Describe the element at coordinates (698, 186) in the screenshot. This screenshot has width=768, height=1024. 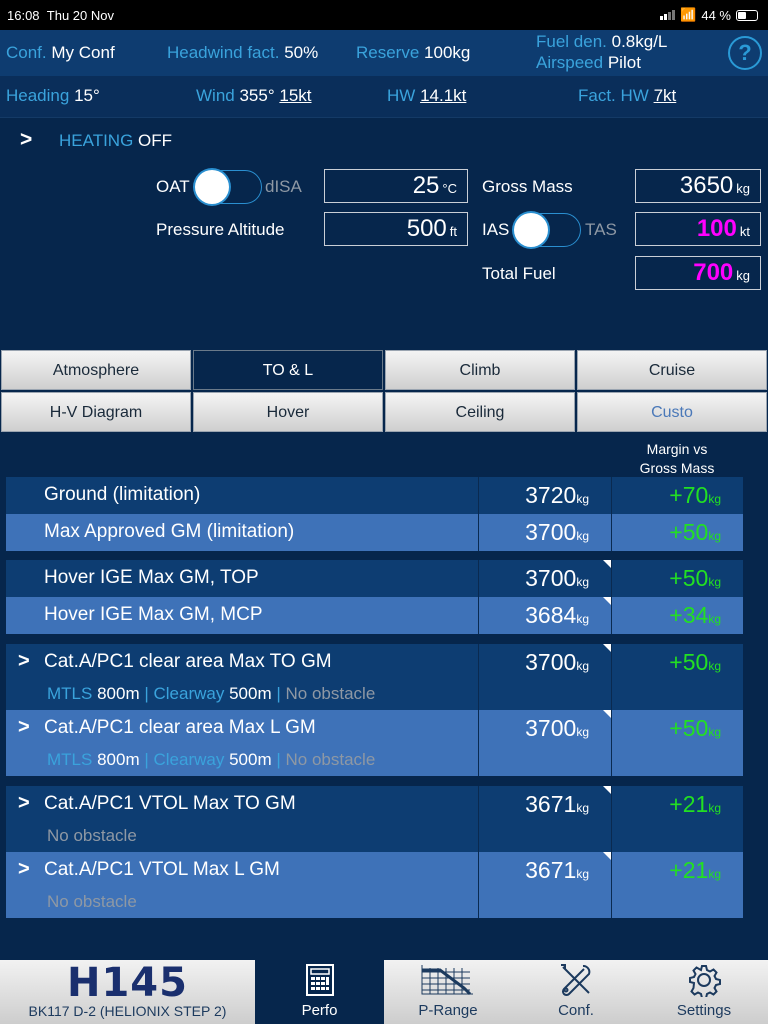
I see `gross-mass-input: 3650 kg` at that location.